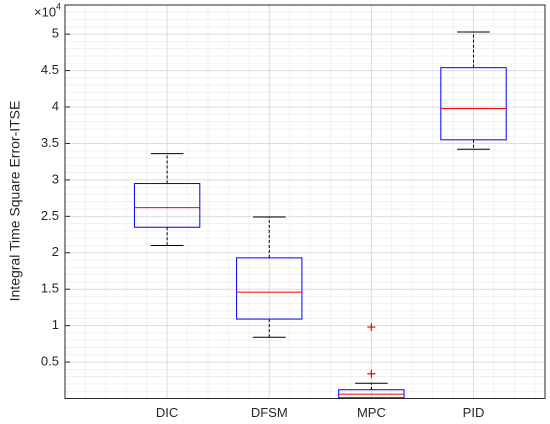 This screenshot has width=550, height=424. What do you see at coordinates (15, 201) in the screenshot?
I see `y-axis-label: Integral Time Square Error-ITSE` at bounding box center [15, 201].